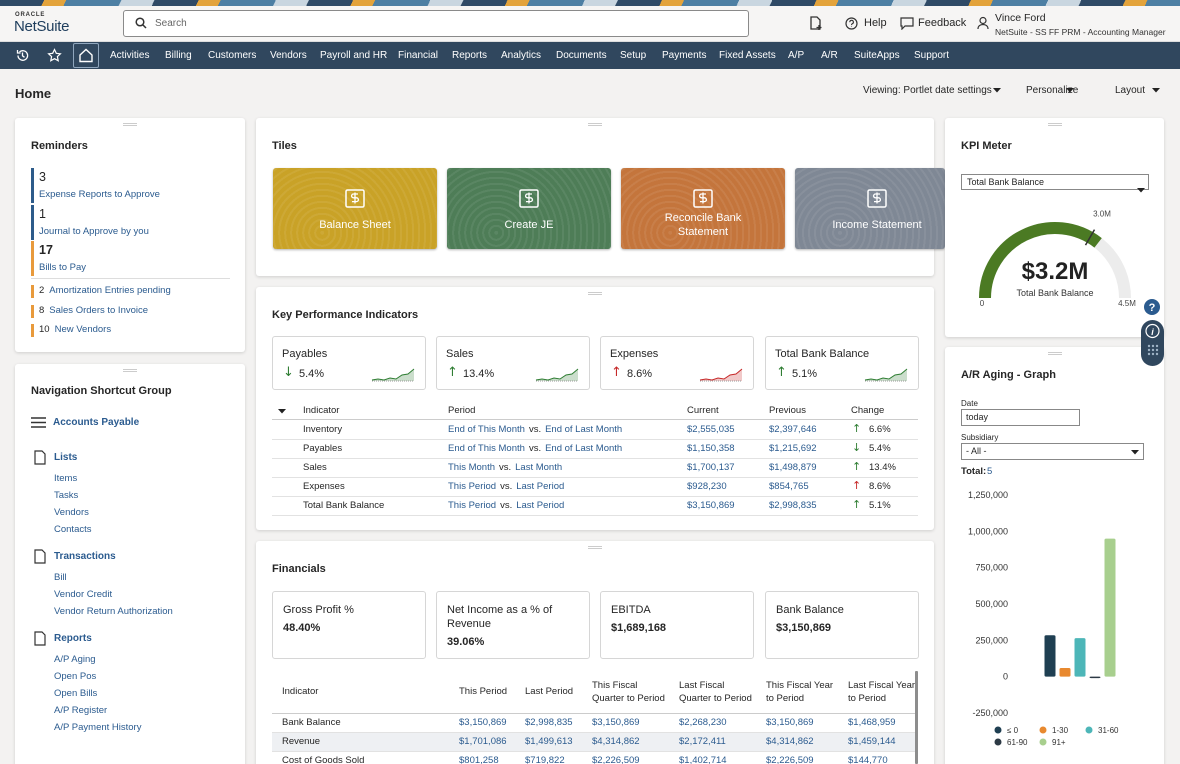 The height and width of the screenshot is (764, 1180). What do you see at coordinates (171, 23) in the screenshot?
I see `search-placeholder: Search` at bounding box center [171, 23].